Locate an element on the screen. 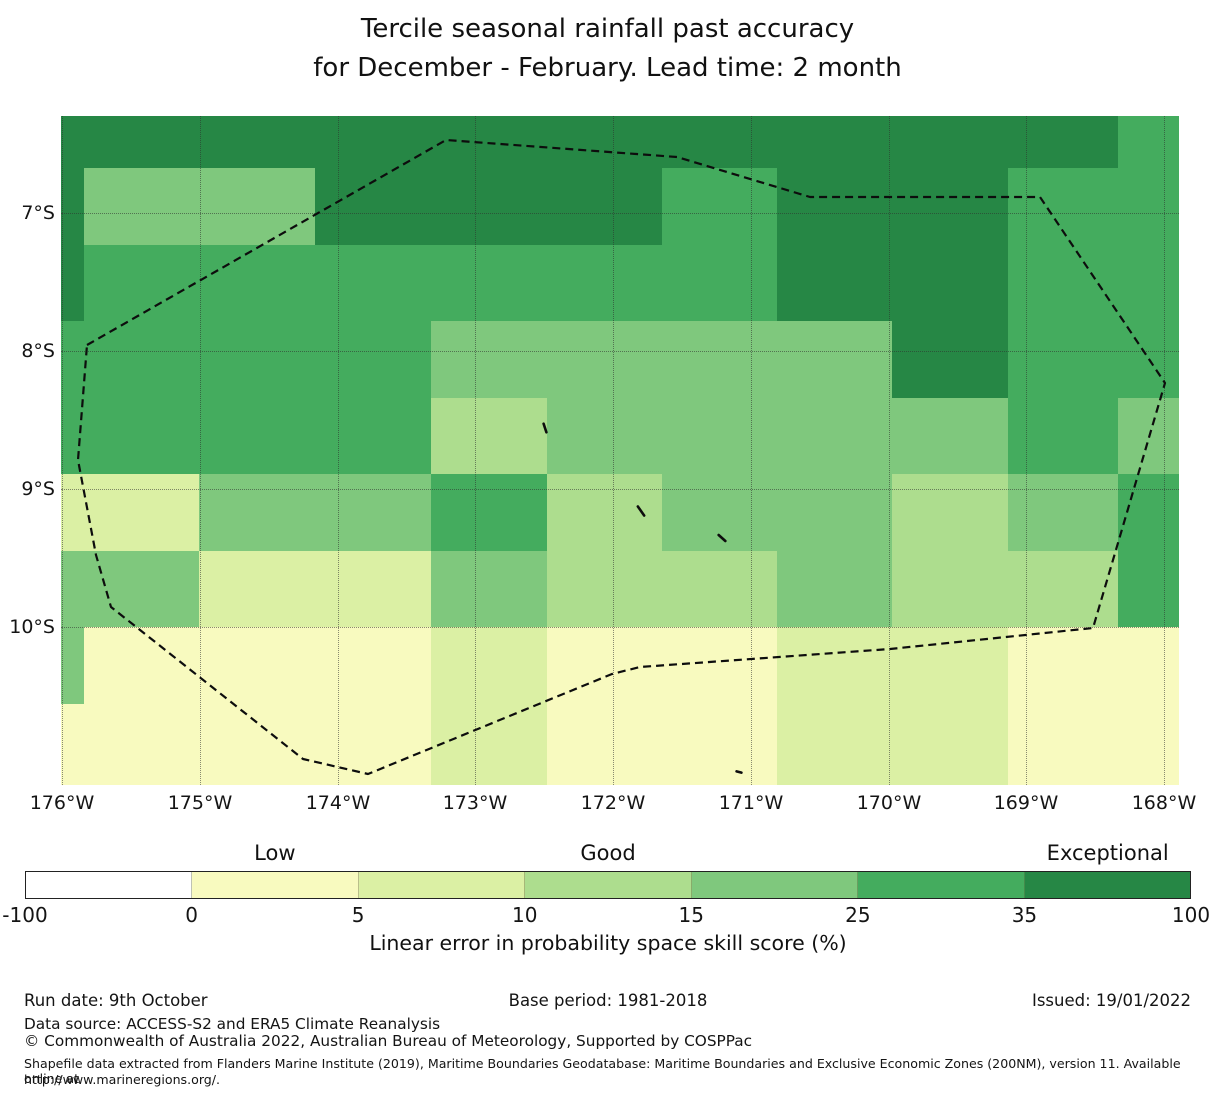 The height and width of the screenshot is (1095, 1215). title-line-1: Tercile seasonal rainfall past accuracy is located at coordinates (607, 29).